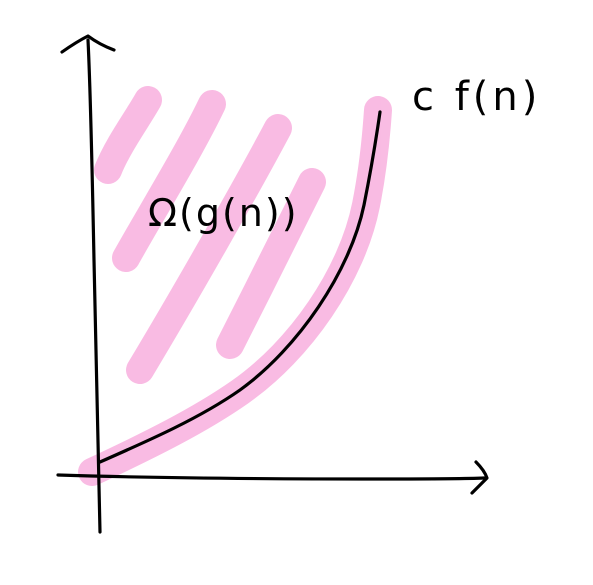 This screenshot has width=593, height=585. What do you see at coordinates (479, 477) in the screenshot?
I see `x-axis-arrowhead` at bounding box center [479, 477].